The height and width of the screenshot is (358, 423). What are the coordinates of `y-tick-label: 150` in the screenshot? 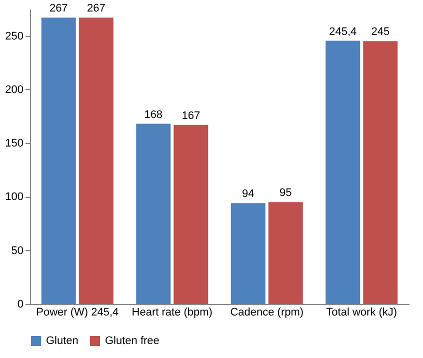 It's located at (14, 144).